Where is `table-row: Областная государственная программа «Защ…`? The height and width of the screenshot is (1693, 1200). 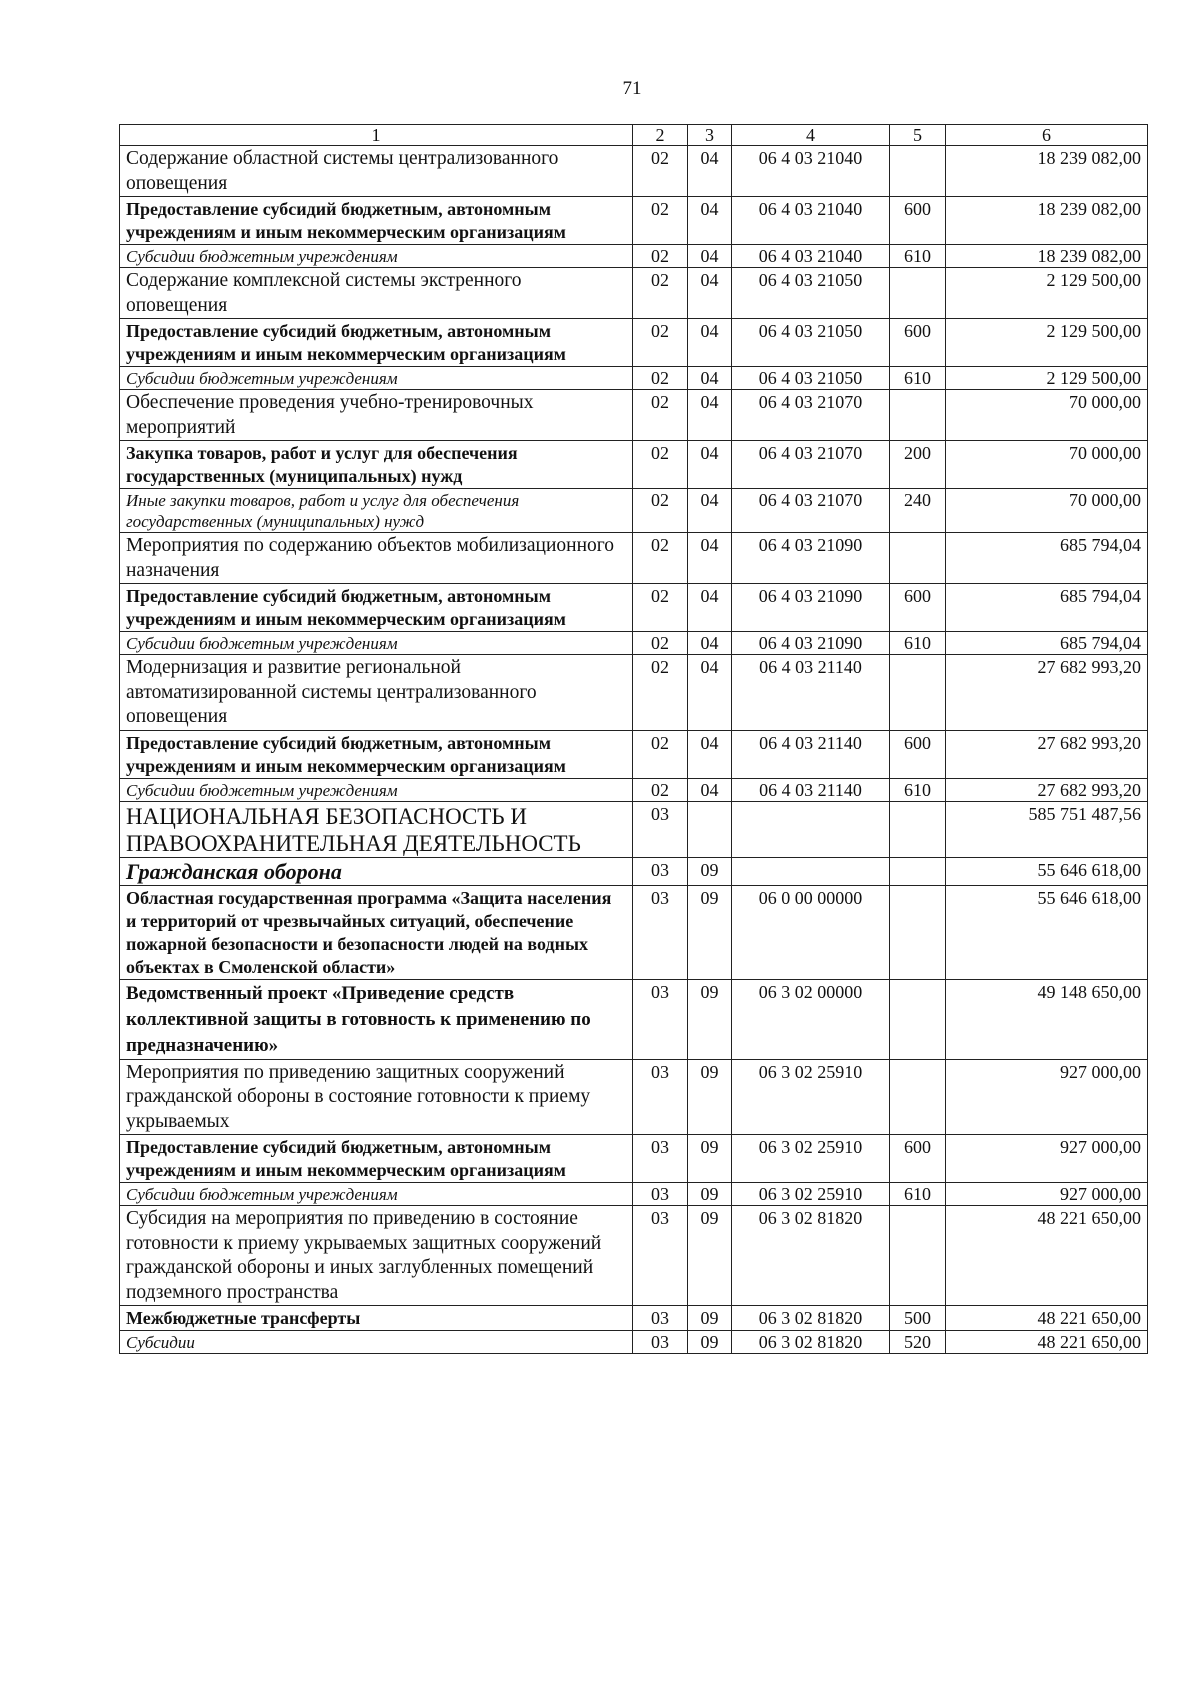
table-row: Областная государственная программа «Защ… is located at coordinates (633, 932).